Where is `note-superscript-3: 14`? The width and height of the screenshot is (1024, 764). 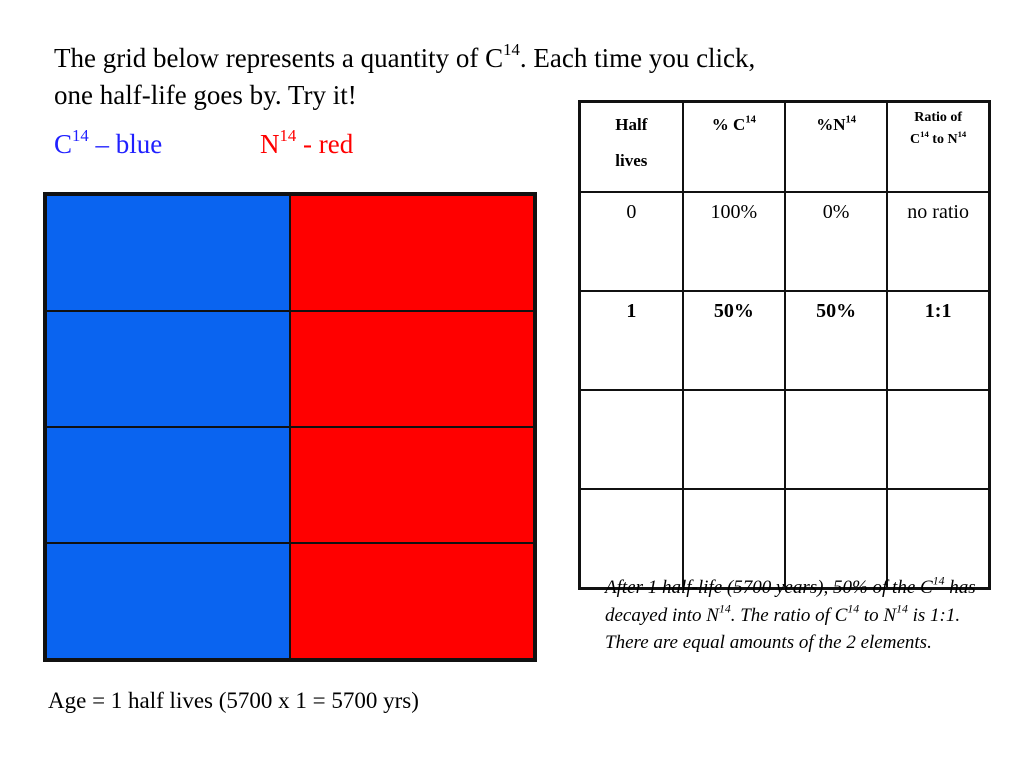 note-superscript-3: 14 is located at coordinates (853, 609).